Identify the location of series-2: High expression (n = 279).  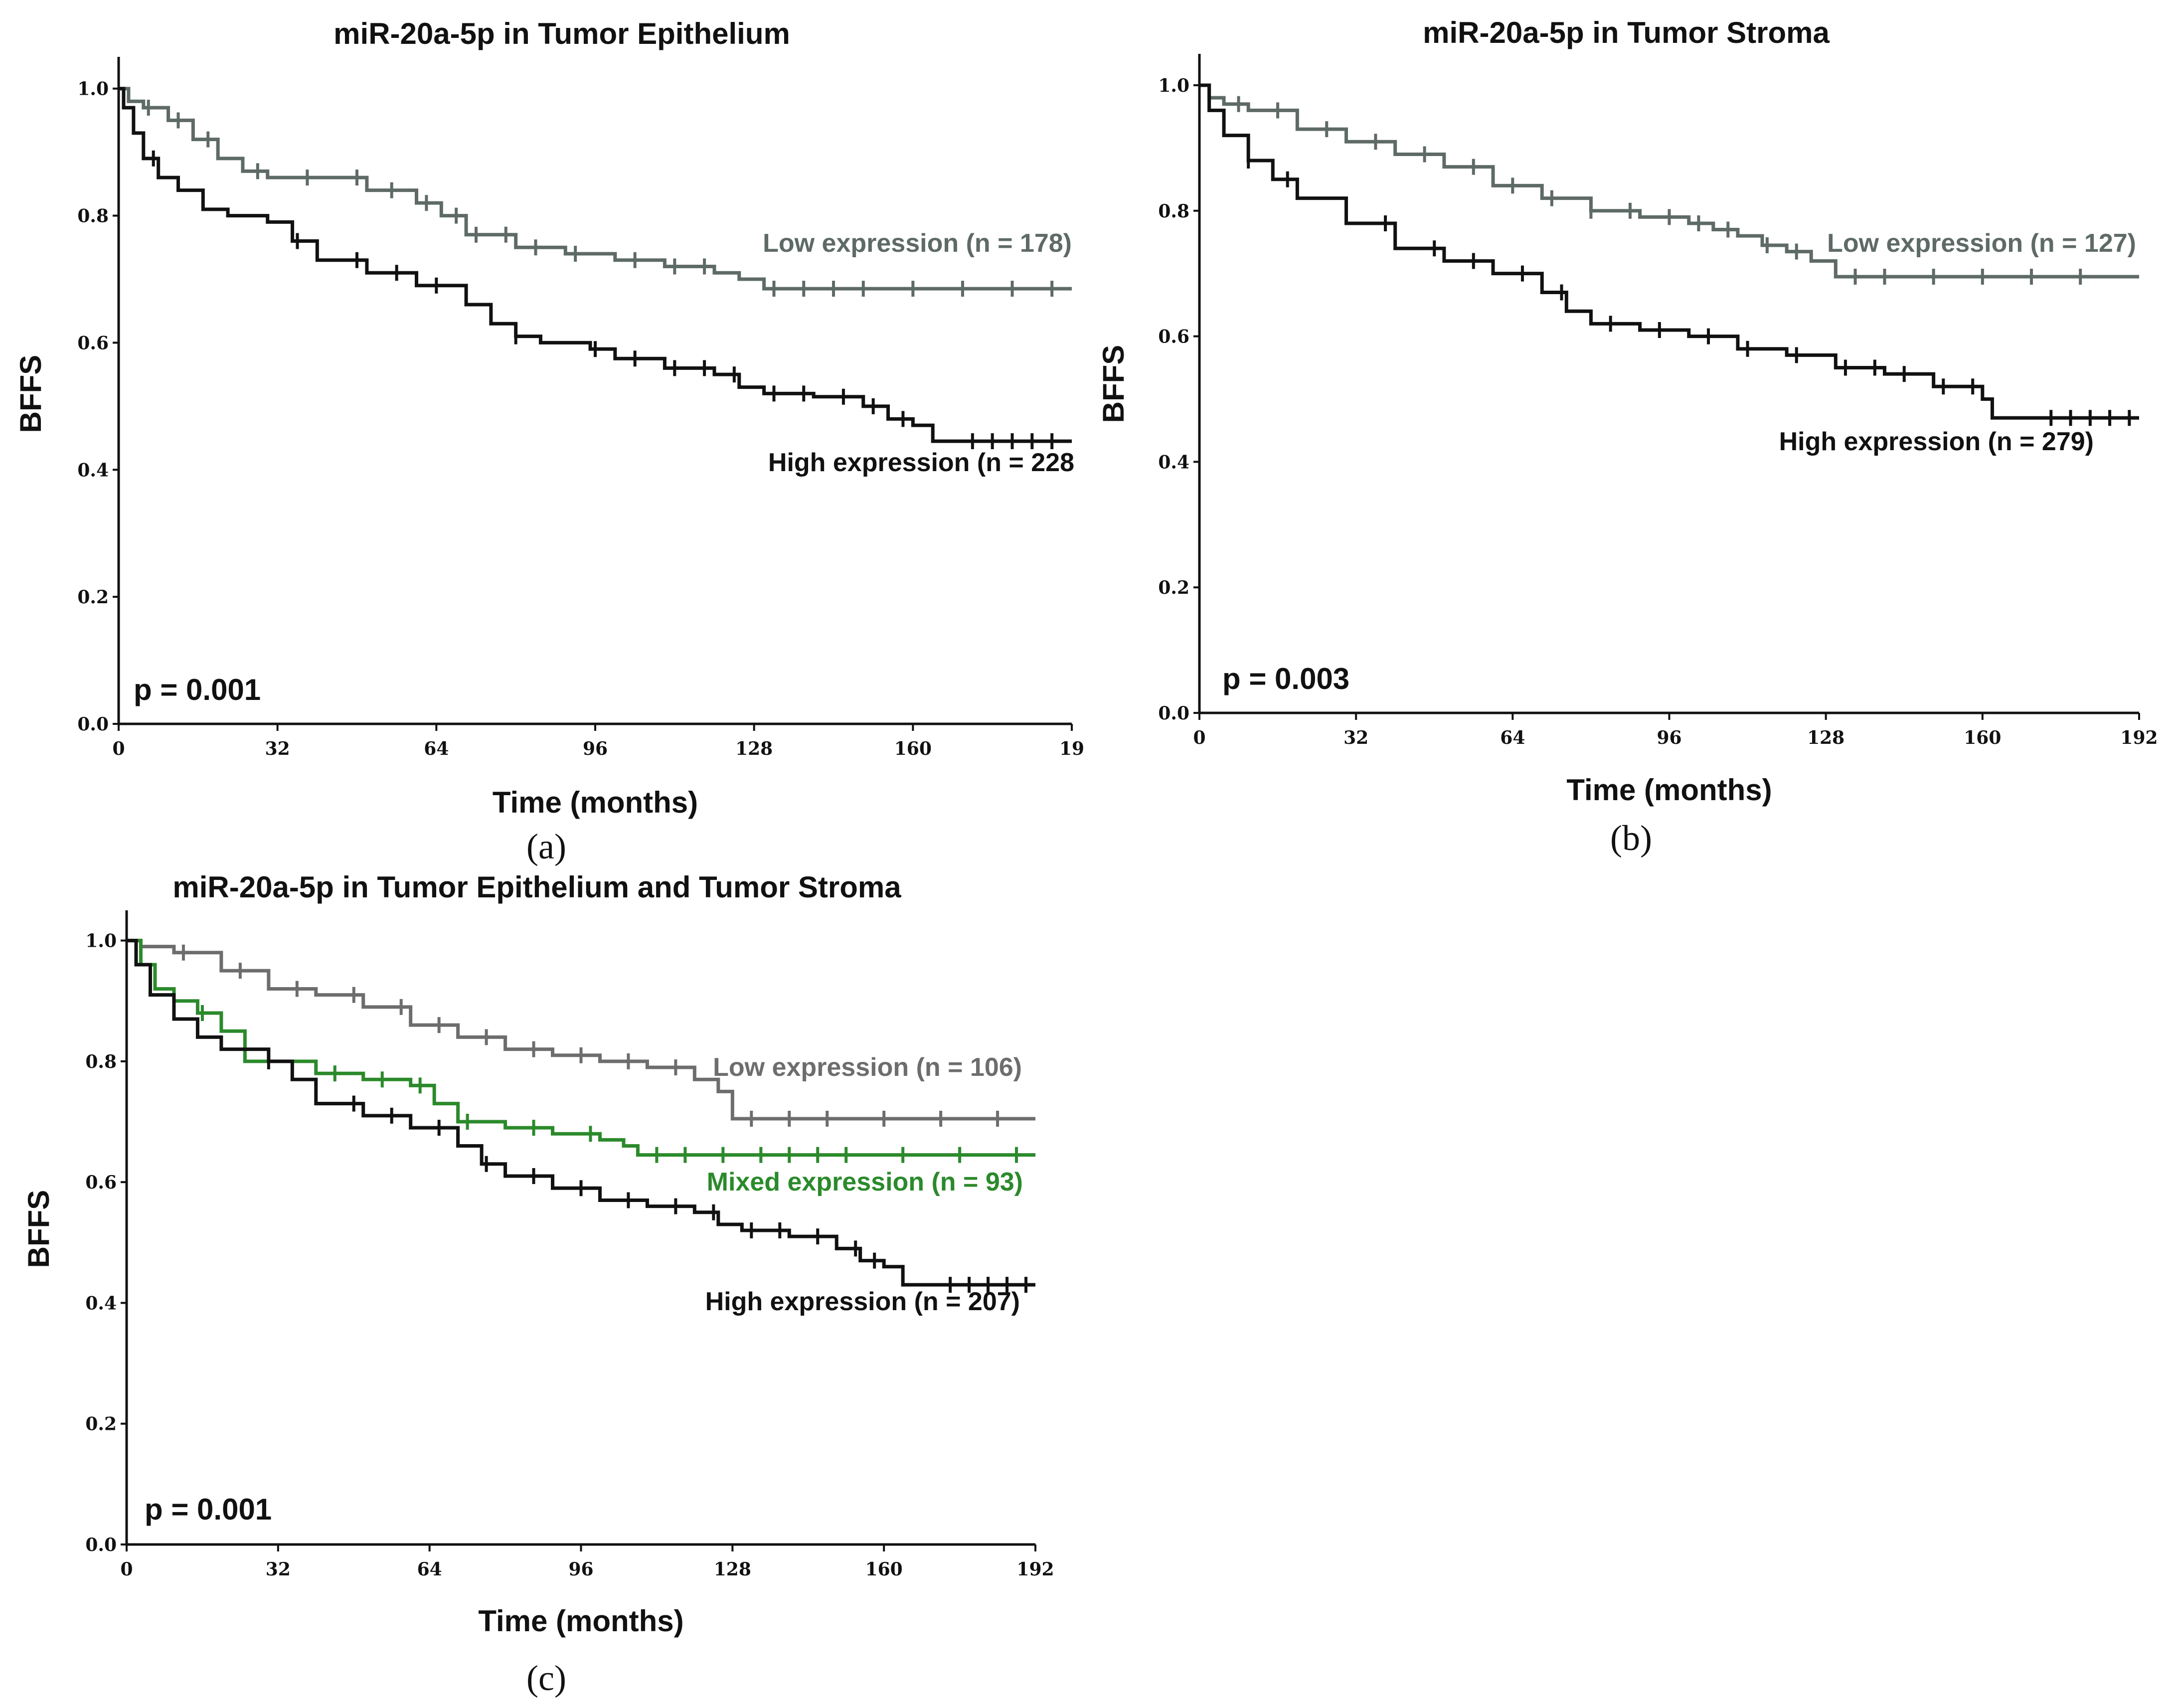
(1669, 269).